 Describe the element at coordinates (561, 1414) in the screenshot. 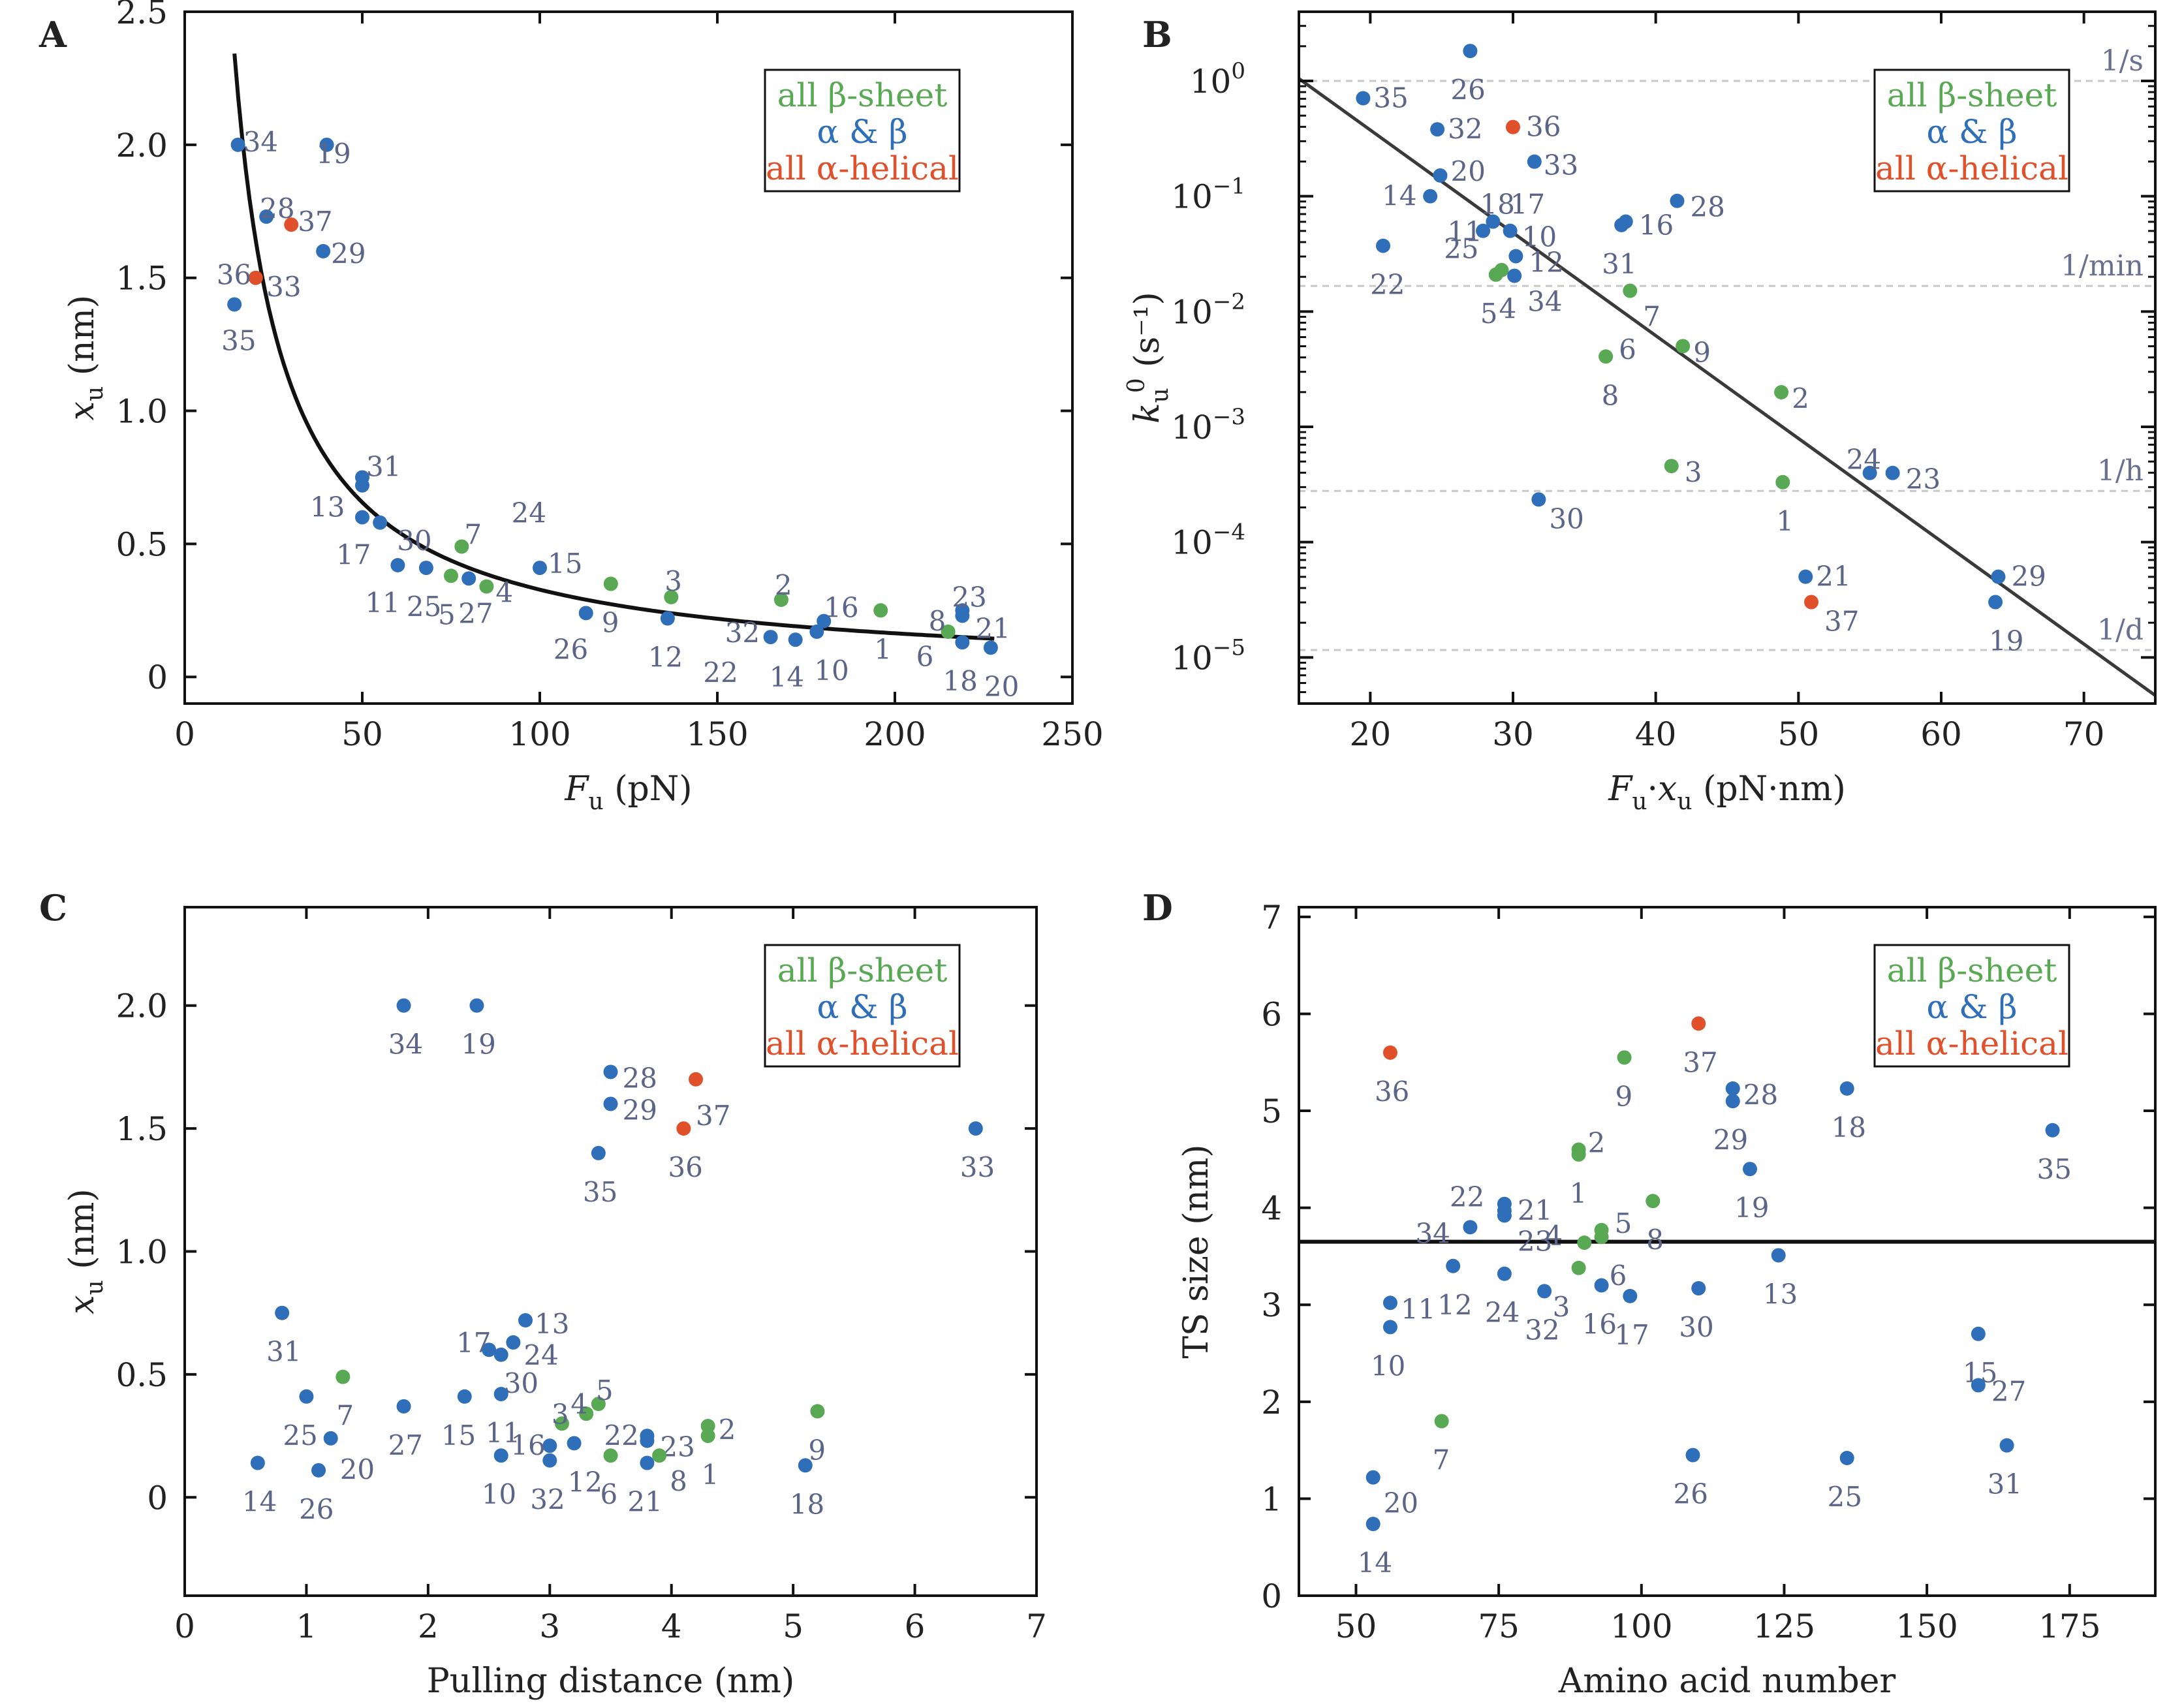

I see `point-label-3: 3` at that location.